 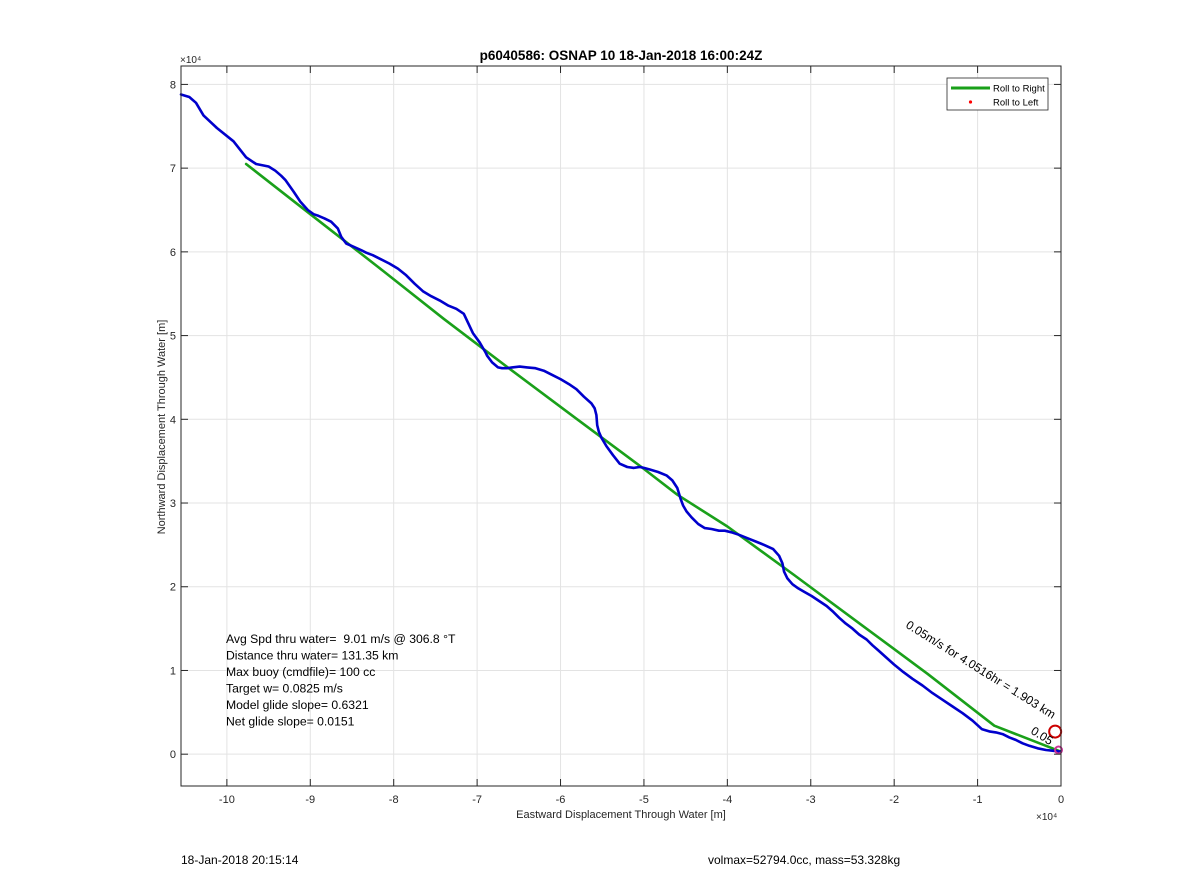 What do you see at coordinates (310, 800) in the screenshot?
I see `x-tick-label: -9` at bounding box center [310, 800].